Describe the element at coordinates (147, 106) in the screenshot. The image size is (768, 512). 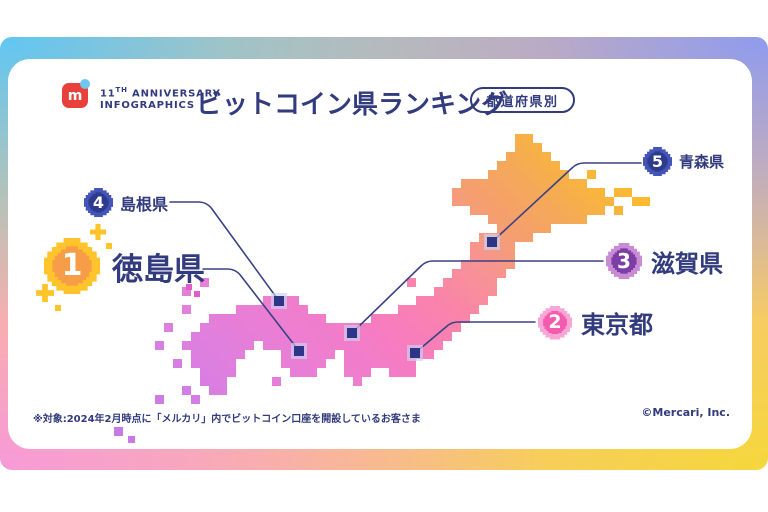
I see `logo-line2: INFOGRAPHICS` at that location.